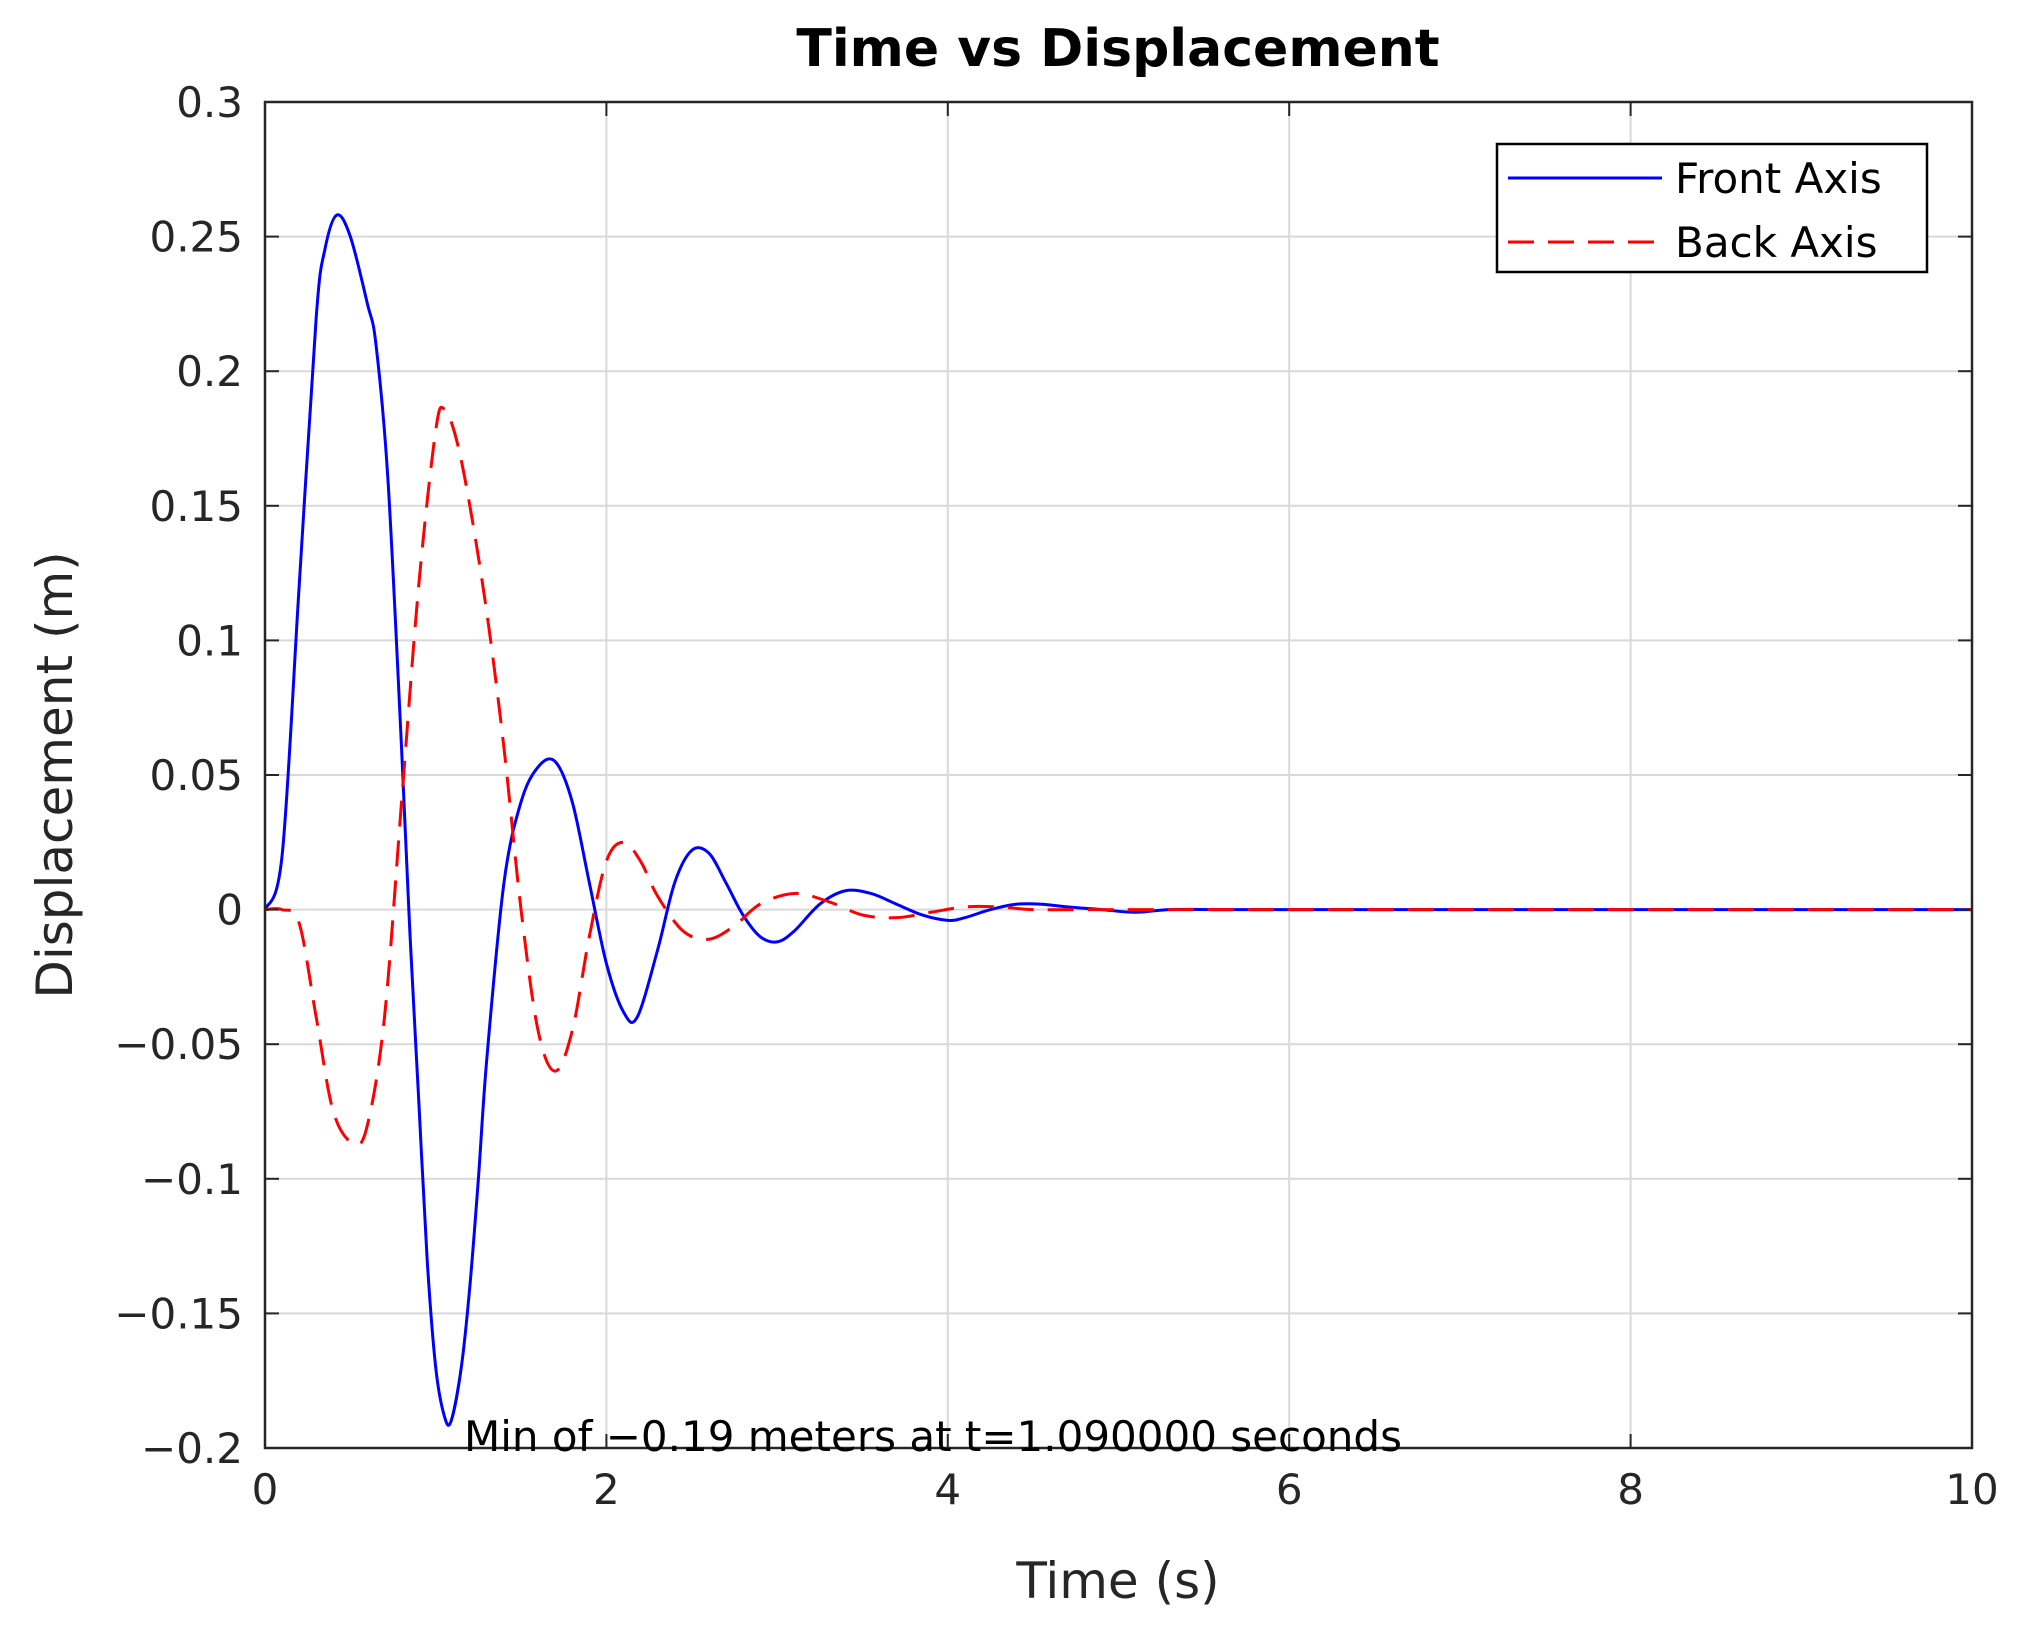 The image size is (2027, 1630). What do you see at coordinates (947, 1489) in the screenshot?
I see `x-tick-label: 4` at bounding box center [947, 1489].